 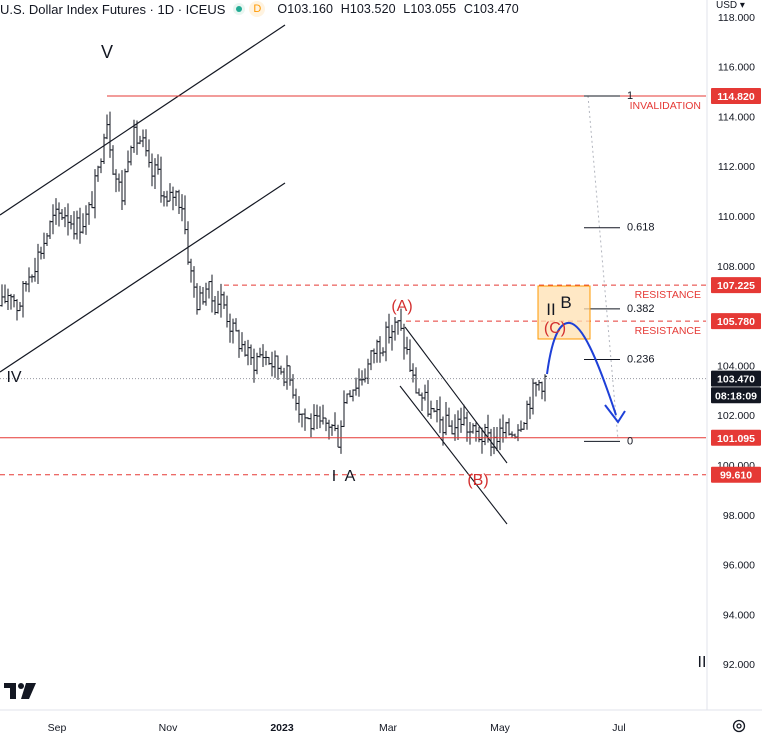 What do you see at coordinates (581, 368) in the screenshot?
I see `projection-curve` at bounding box center [581, 368].